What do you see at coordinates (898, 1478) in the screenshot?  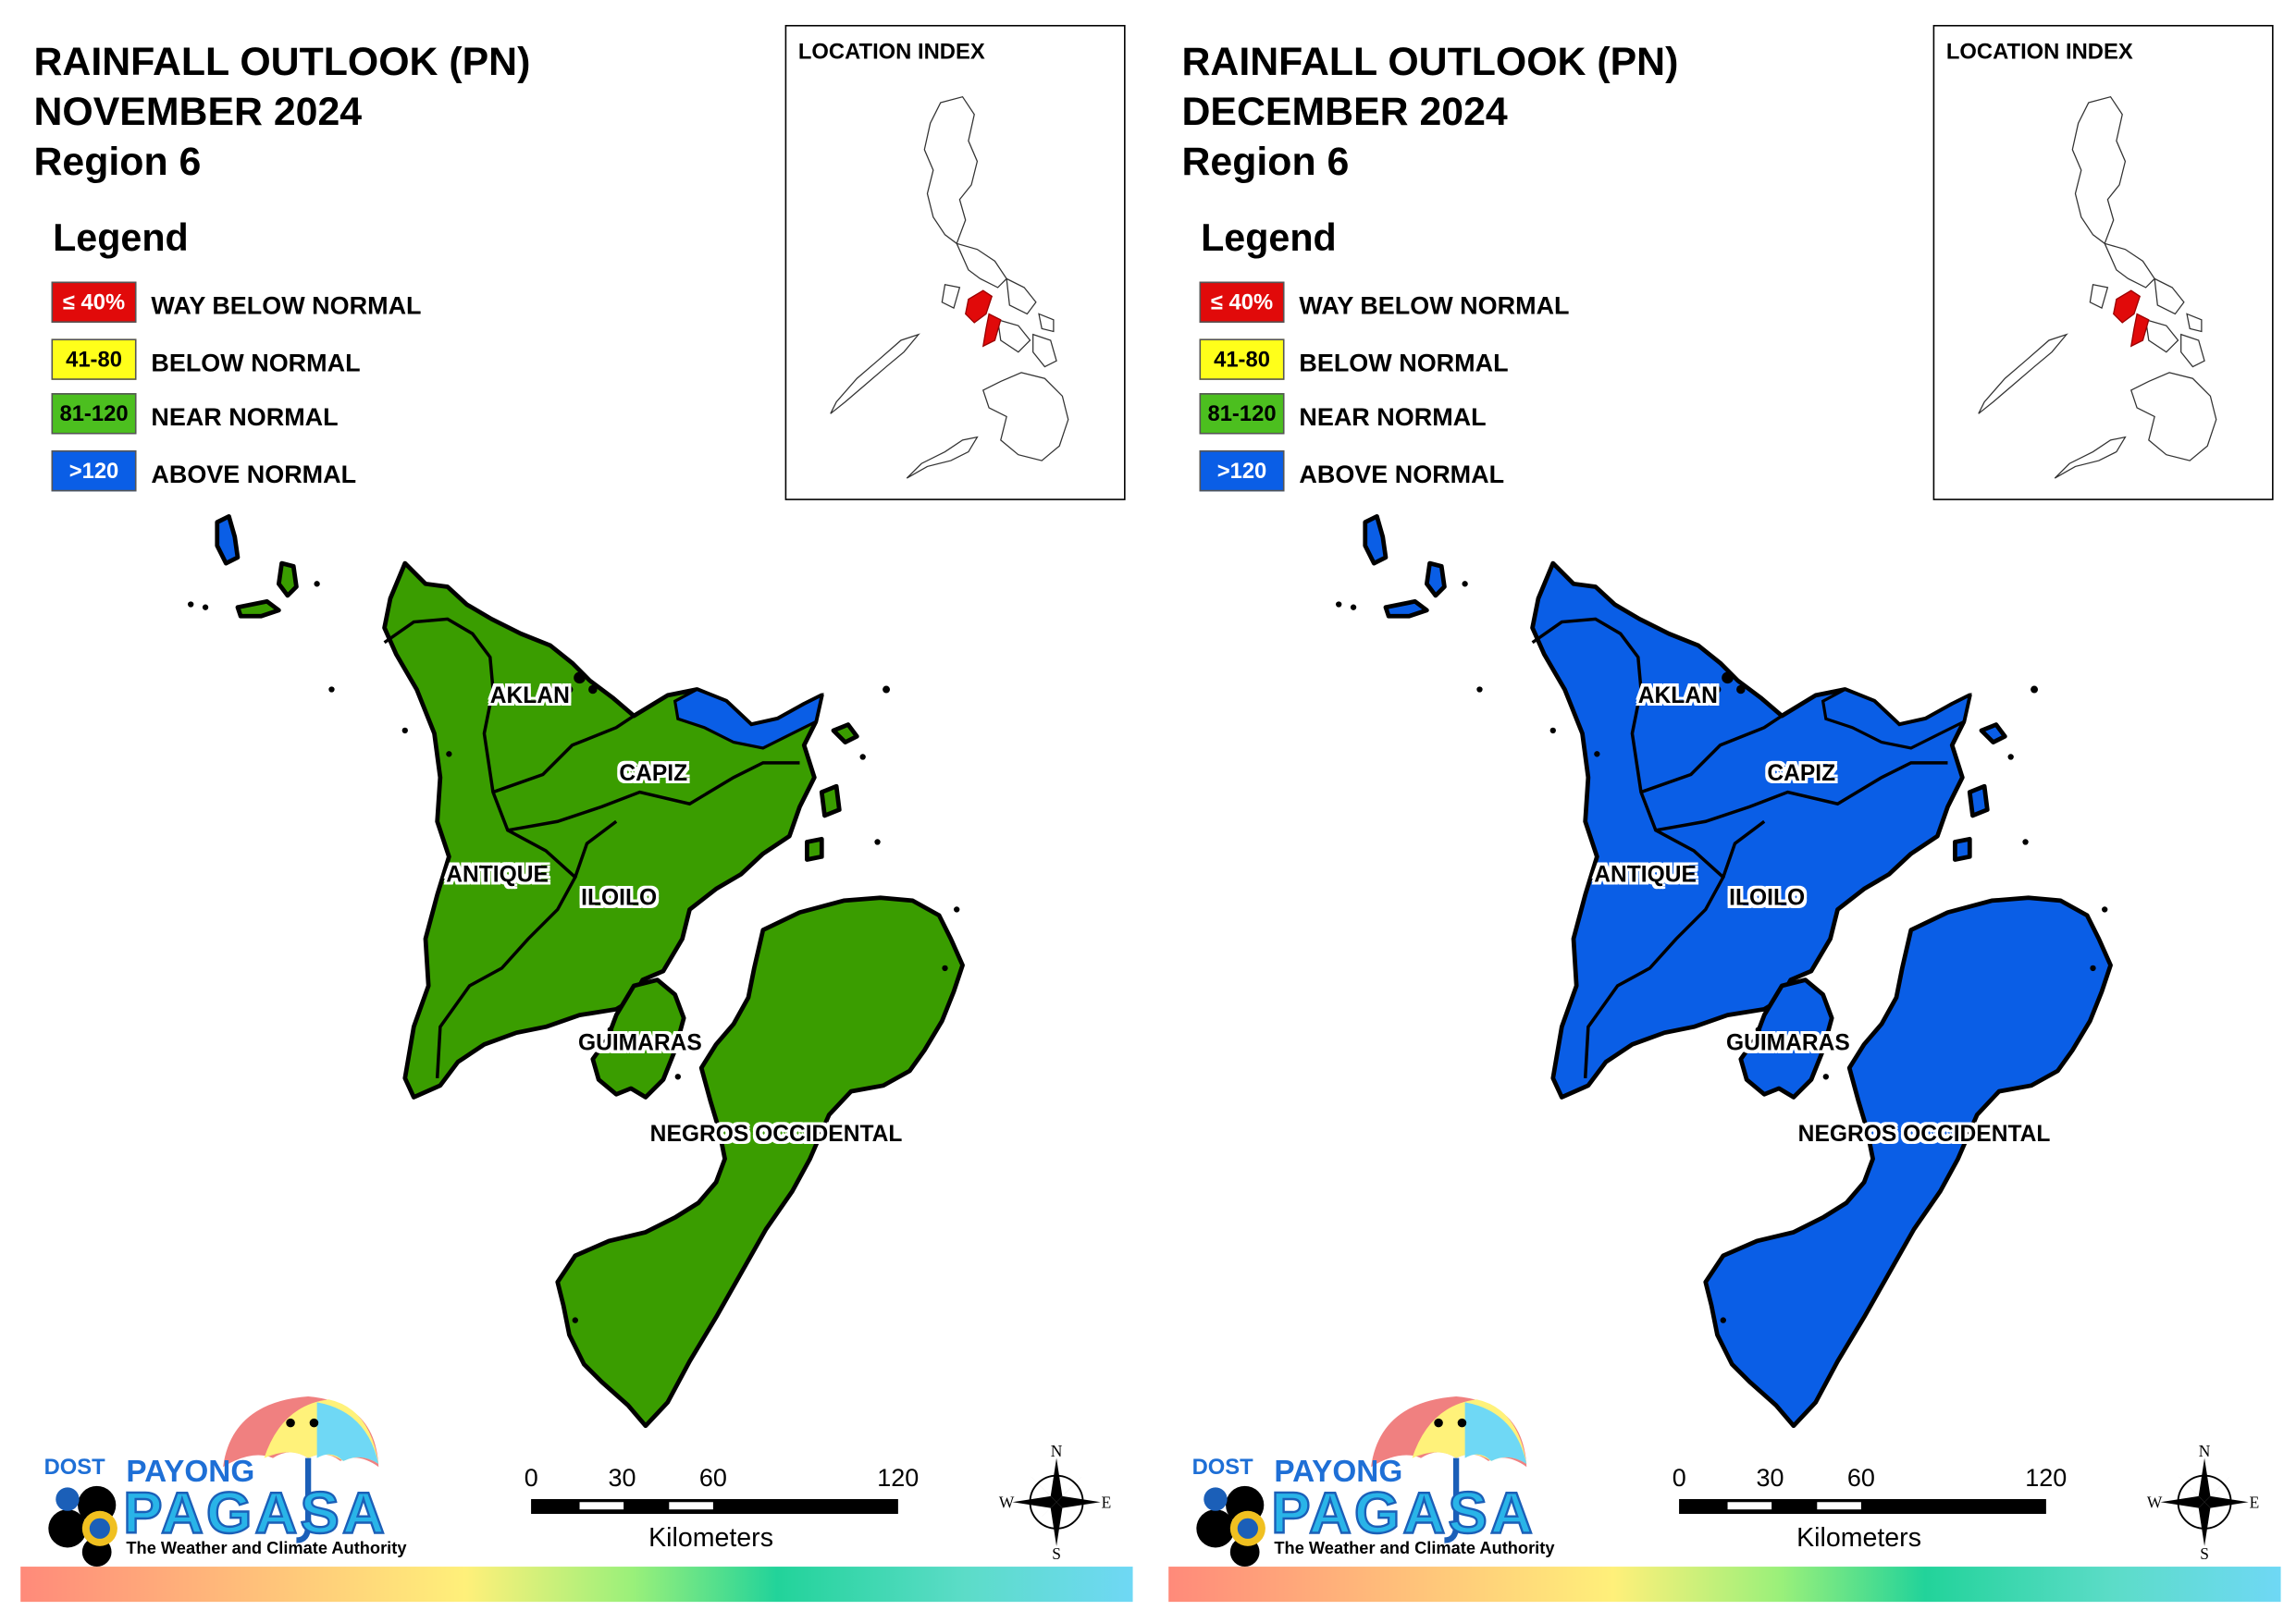 I see `scale-tick: 120` at bounding box center [898, 1478].